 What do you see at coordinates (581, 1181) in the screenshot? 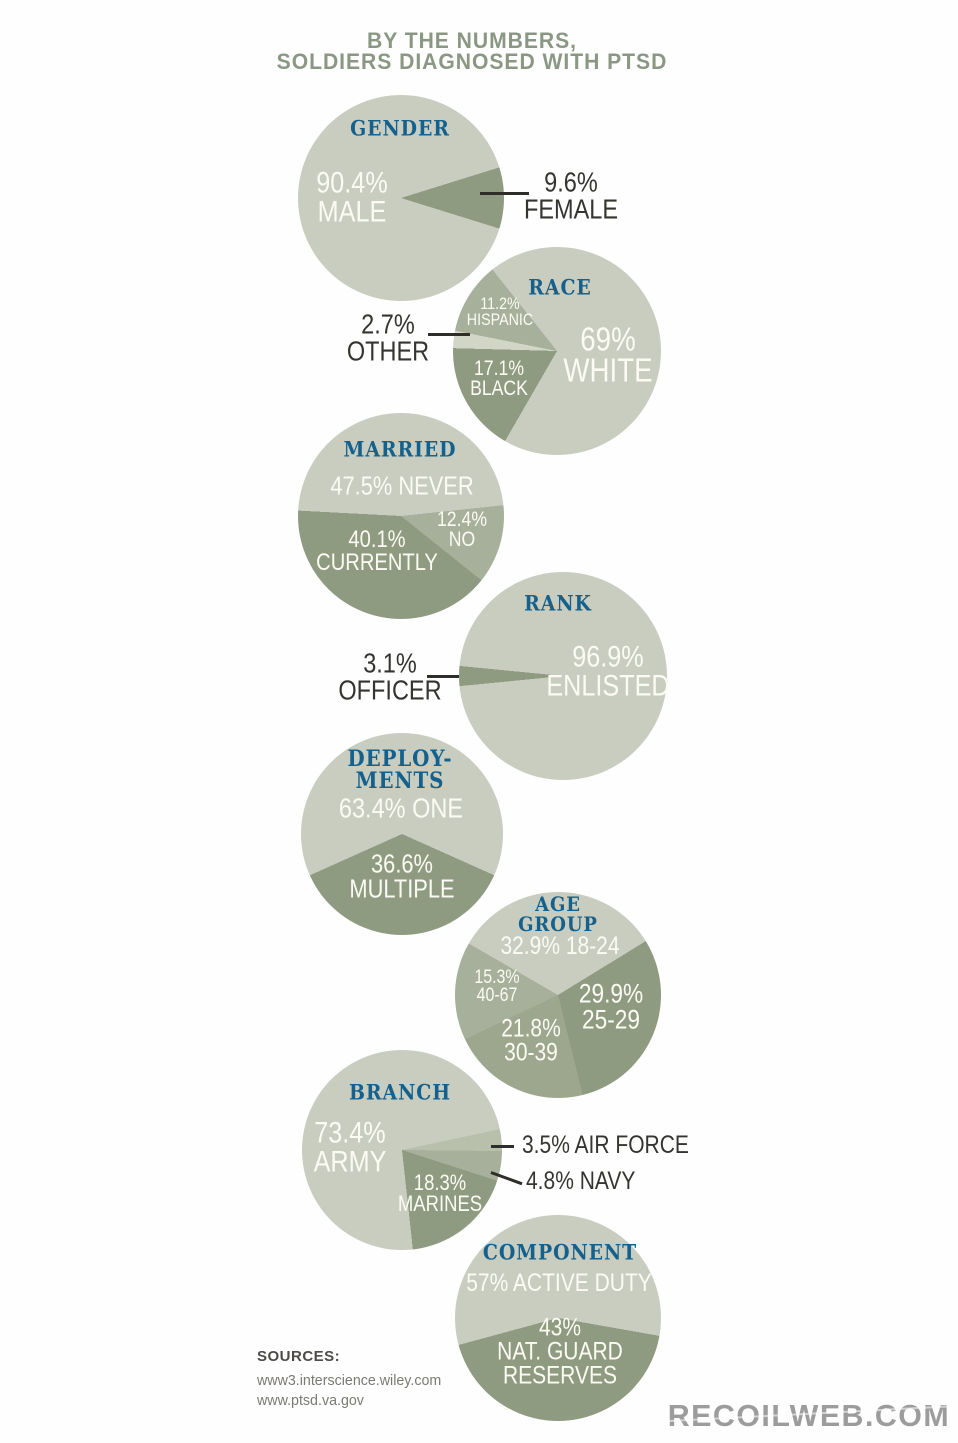
I see `branch-label-4: 4.8% NAVY` at bounding box center [581, 1181].